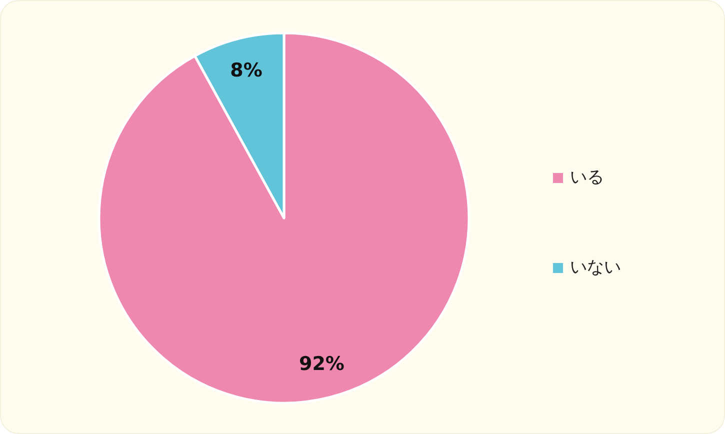  I want to click on data-label: 8%, so click(246, 70).